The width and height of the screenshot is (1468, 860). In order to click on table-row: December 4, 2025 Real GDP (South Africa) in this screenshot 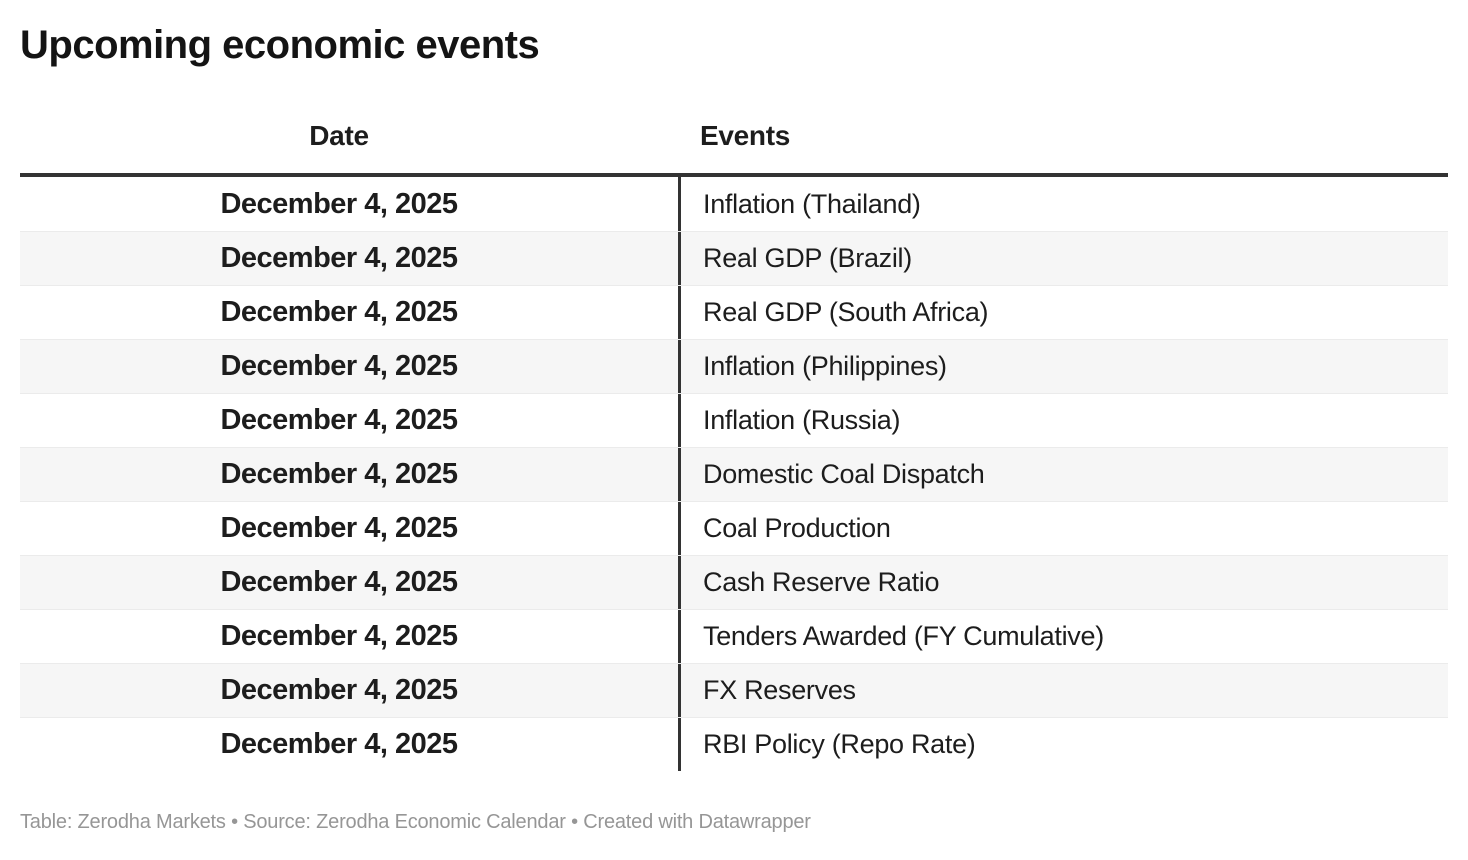, I will do `click(734, 312)`.